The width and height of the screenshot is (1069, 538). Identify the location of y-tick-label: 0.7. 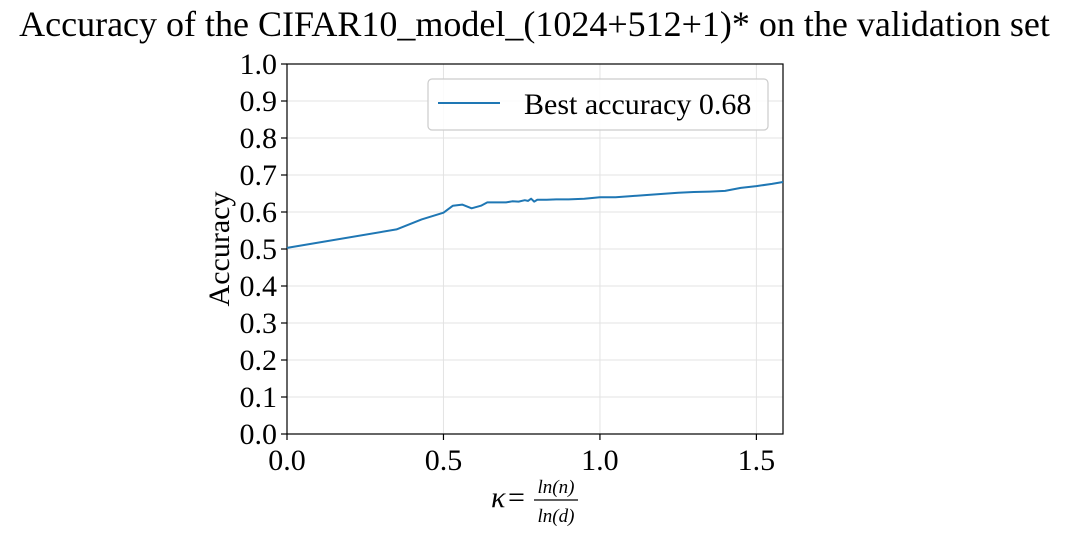
(259, 175).